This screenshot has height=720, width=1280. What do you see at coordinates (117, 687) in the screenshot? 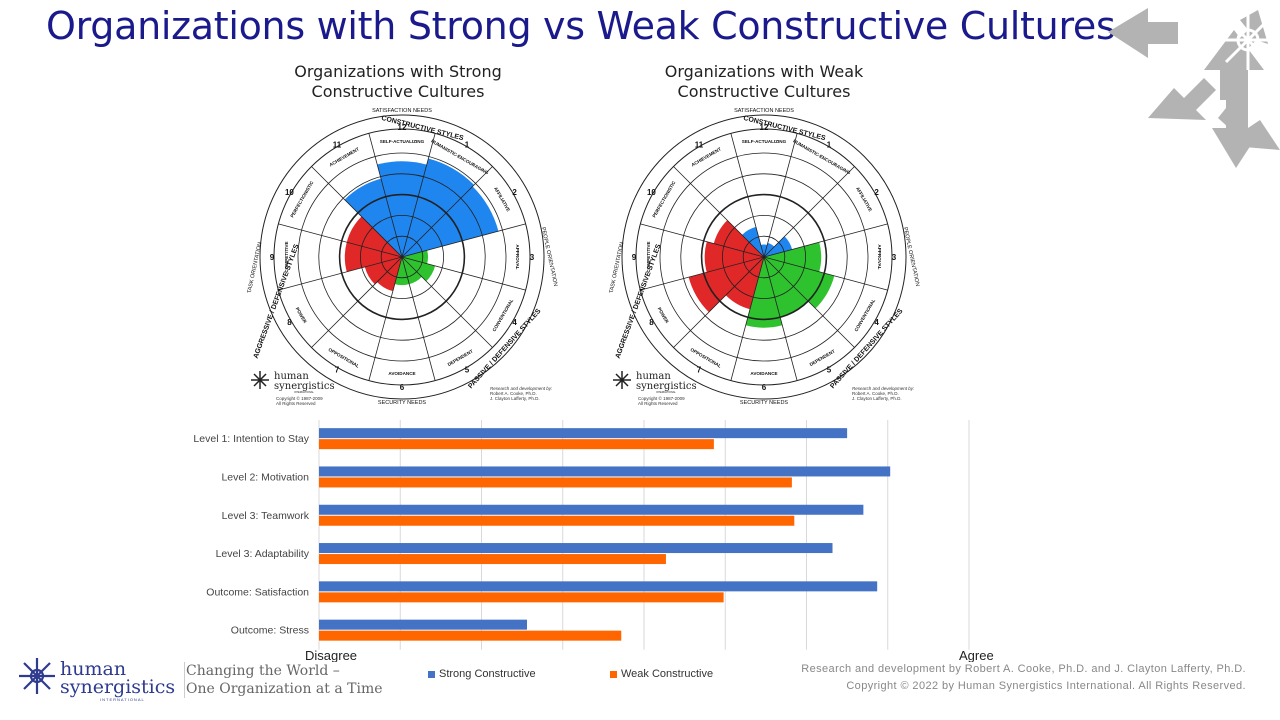
I see `logo-text-synergistics: synergistics` at bounding box center [117, 687].